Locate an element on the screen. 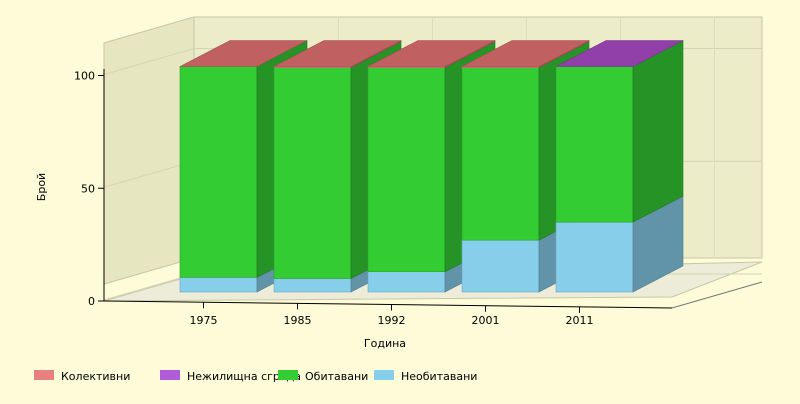 This screenshot has width=800, height=404. legend-label: Обитавани is located at coordinates (336, 376).